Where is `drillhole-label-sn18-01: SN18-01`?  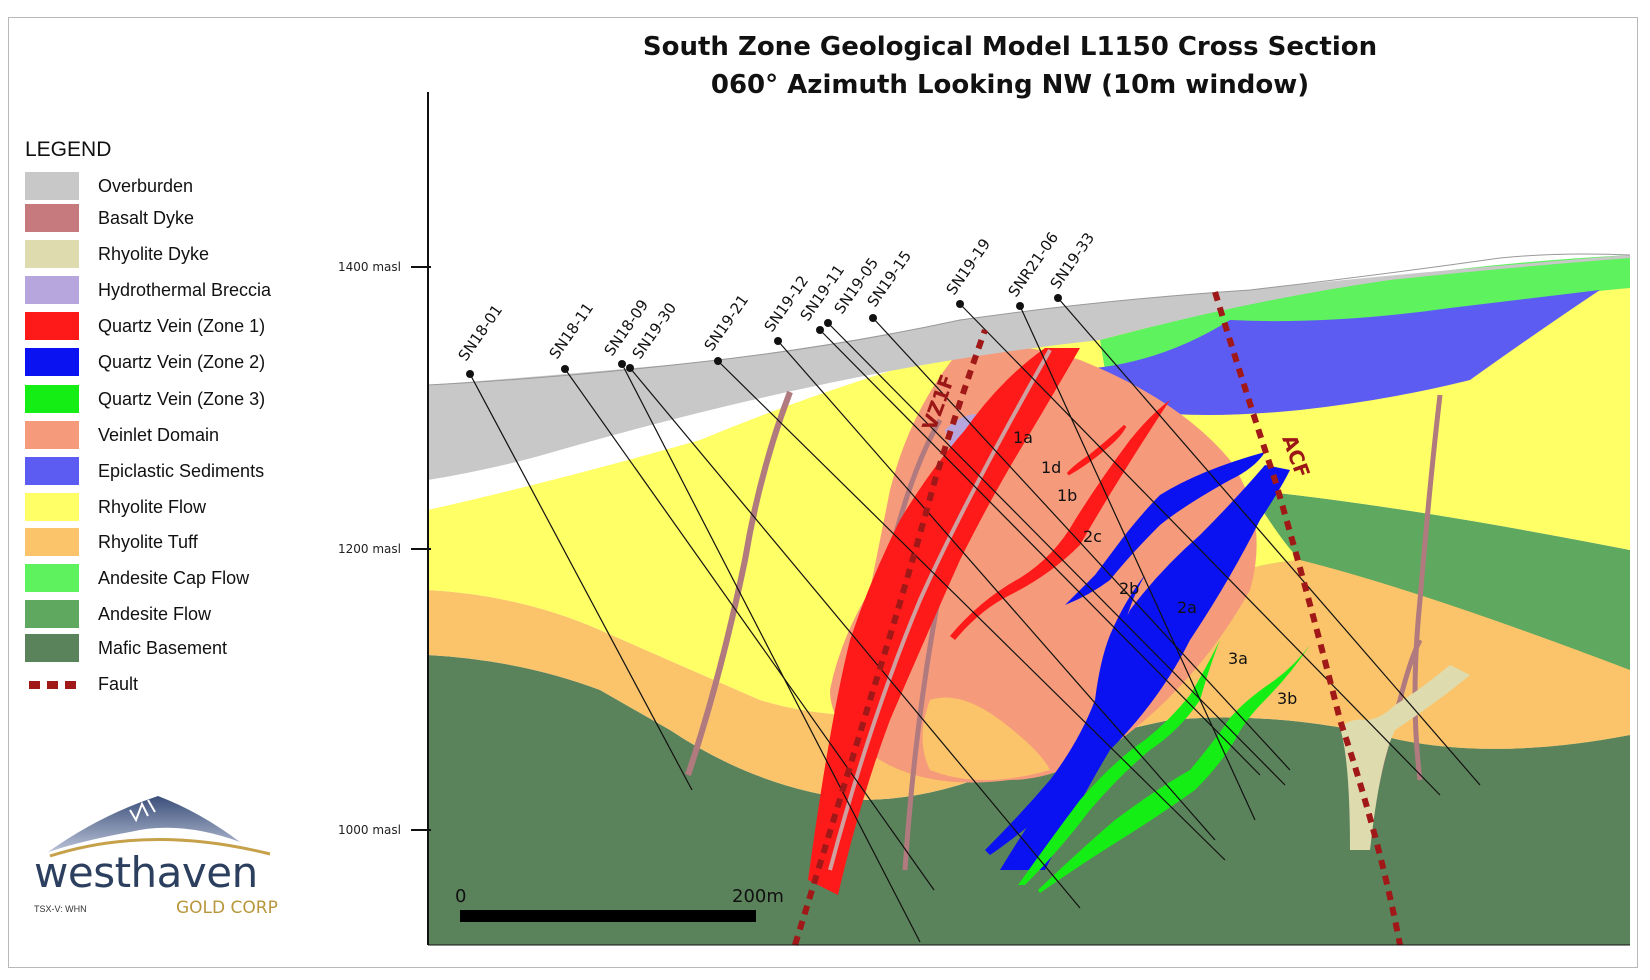 drillhole-label-sn18-01: SN18-01 is located at coordinates (481, 332).